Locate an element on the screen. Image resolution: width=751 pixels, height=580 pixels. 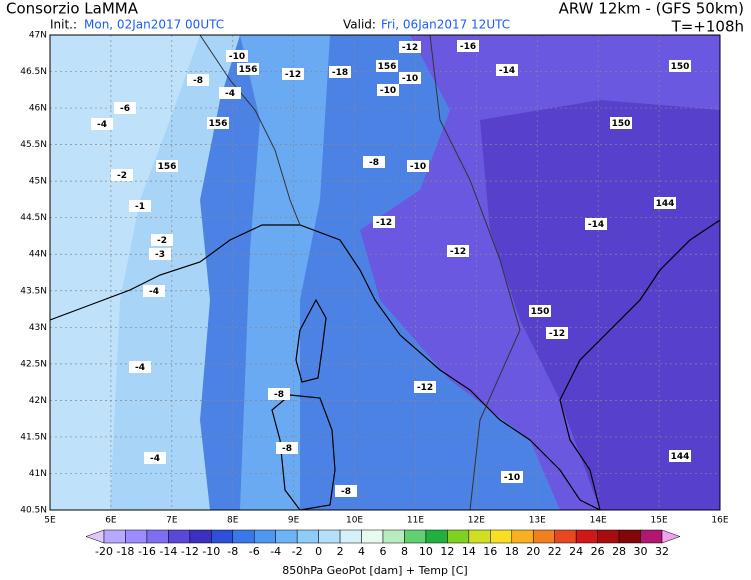
sardinia is located at coordinates (303, 452).